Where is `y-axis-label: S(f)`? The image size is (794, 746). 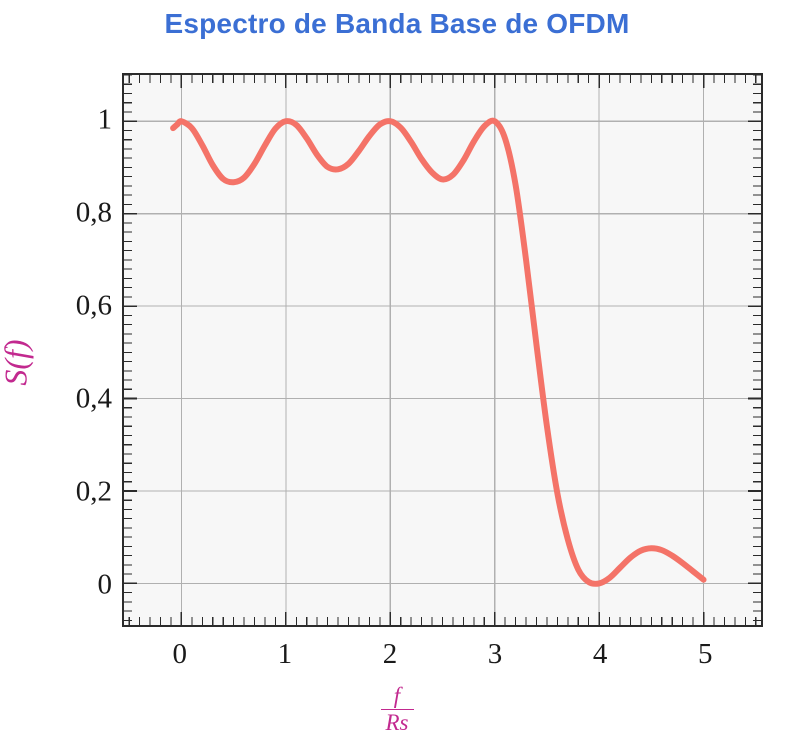 y-axis-label: S(f) is located at coordinates (17, 363).